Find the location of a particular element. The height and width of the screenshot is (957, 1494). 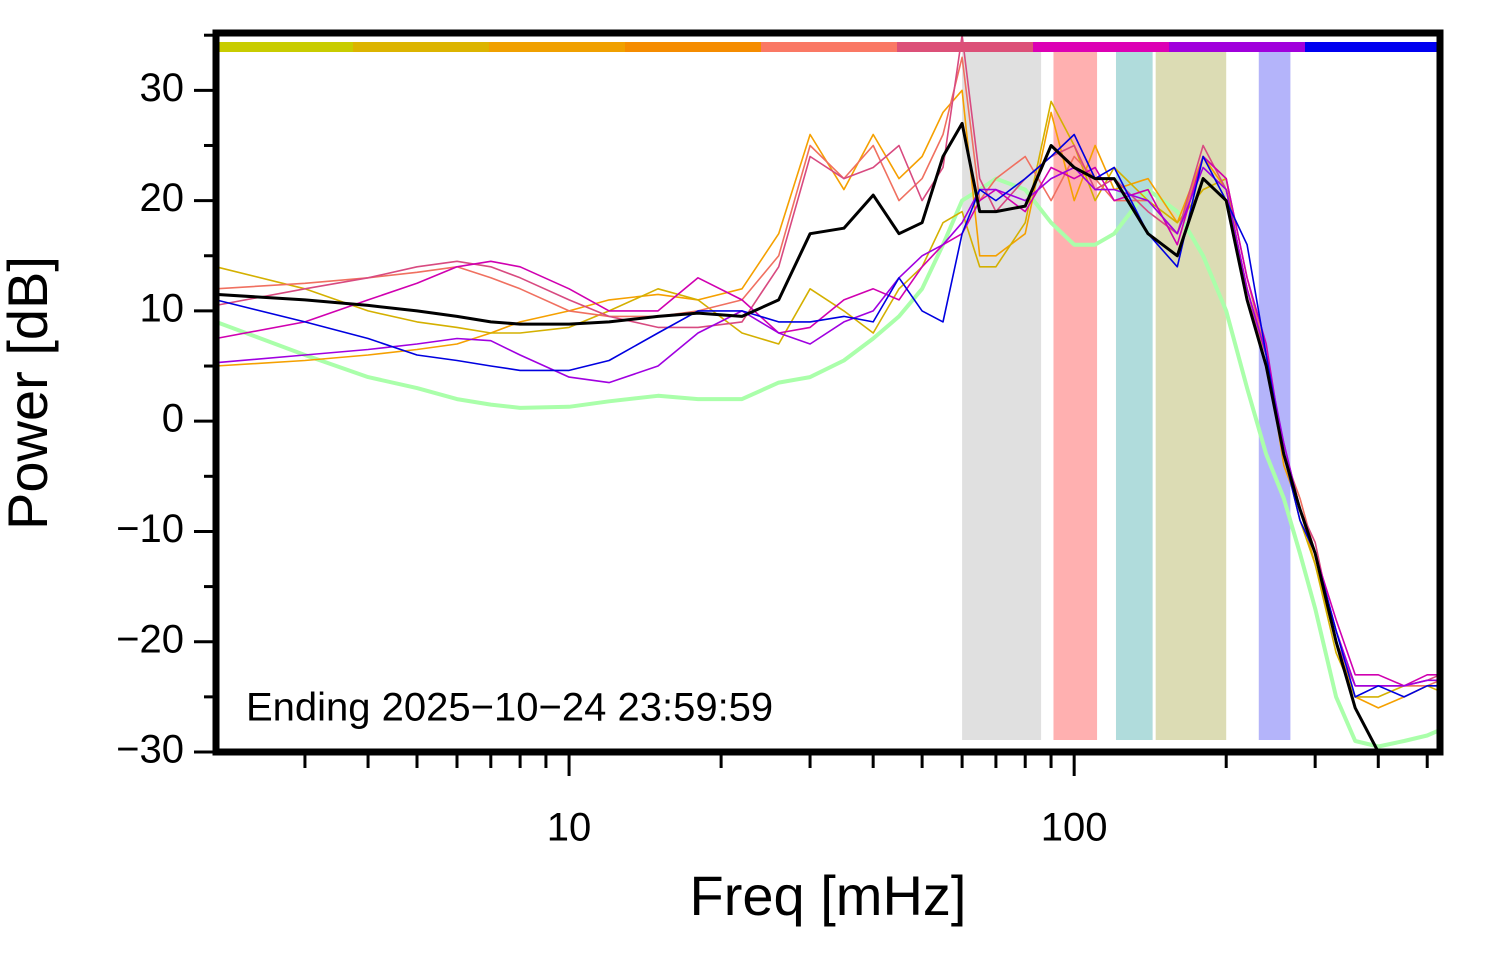

y-tick-label: 0 is located at coordinates (173, 419).